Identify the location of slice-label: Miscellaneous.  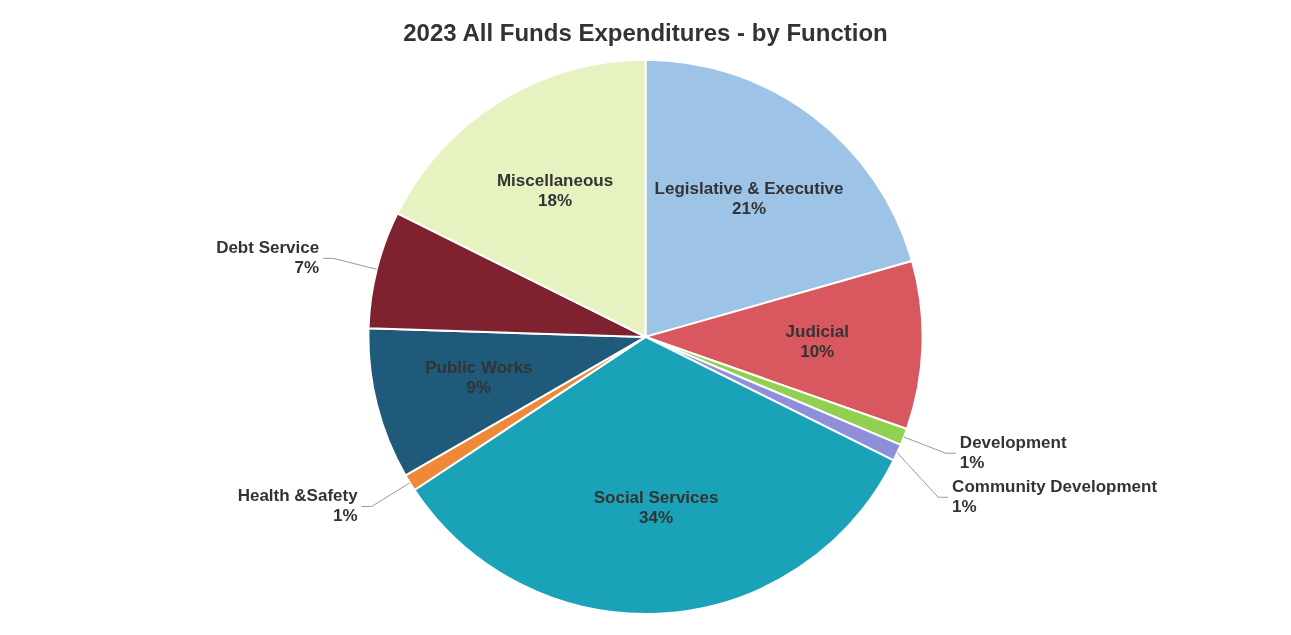
(555, 180).